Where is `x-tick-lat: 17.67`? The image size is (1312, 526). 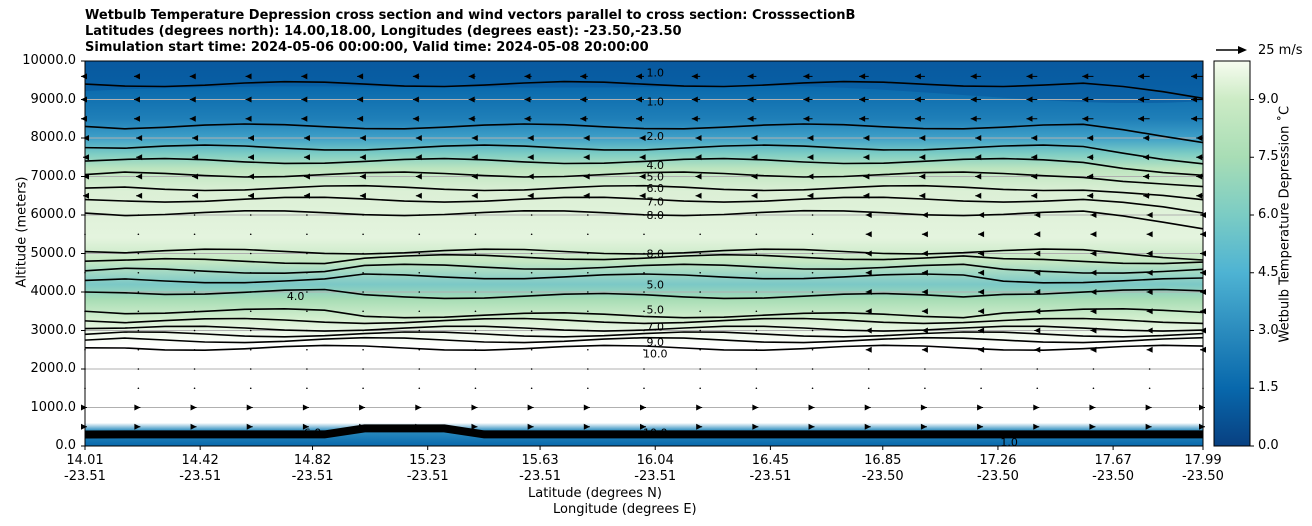 x-tick-lat: 17.67 is located at coordinates (1113, 460).